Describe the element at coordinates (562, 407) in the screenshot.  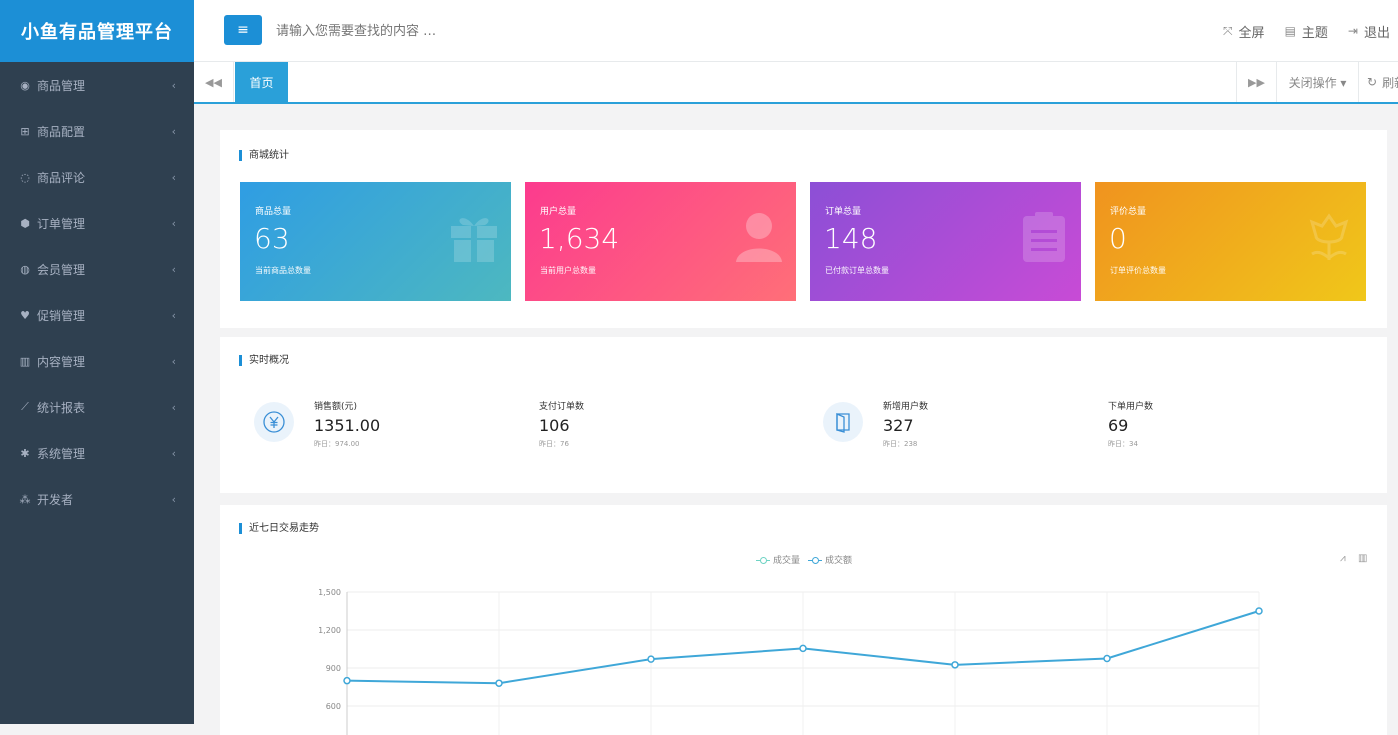
I see `realtime-label: 支付订单数` at that location.